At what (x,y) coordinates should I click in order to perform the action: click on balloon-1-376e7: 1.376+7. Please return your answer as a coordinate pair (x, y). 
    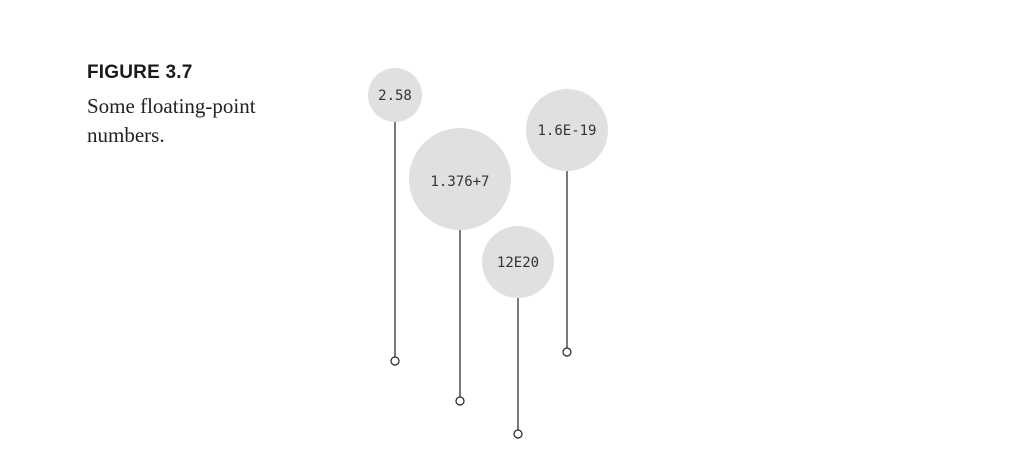
    Looking at the image, I should click on (460, 267).